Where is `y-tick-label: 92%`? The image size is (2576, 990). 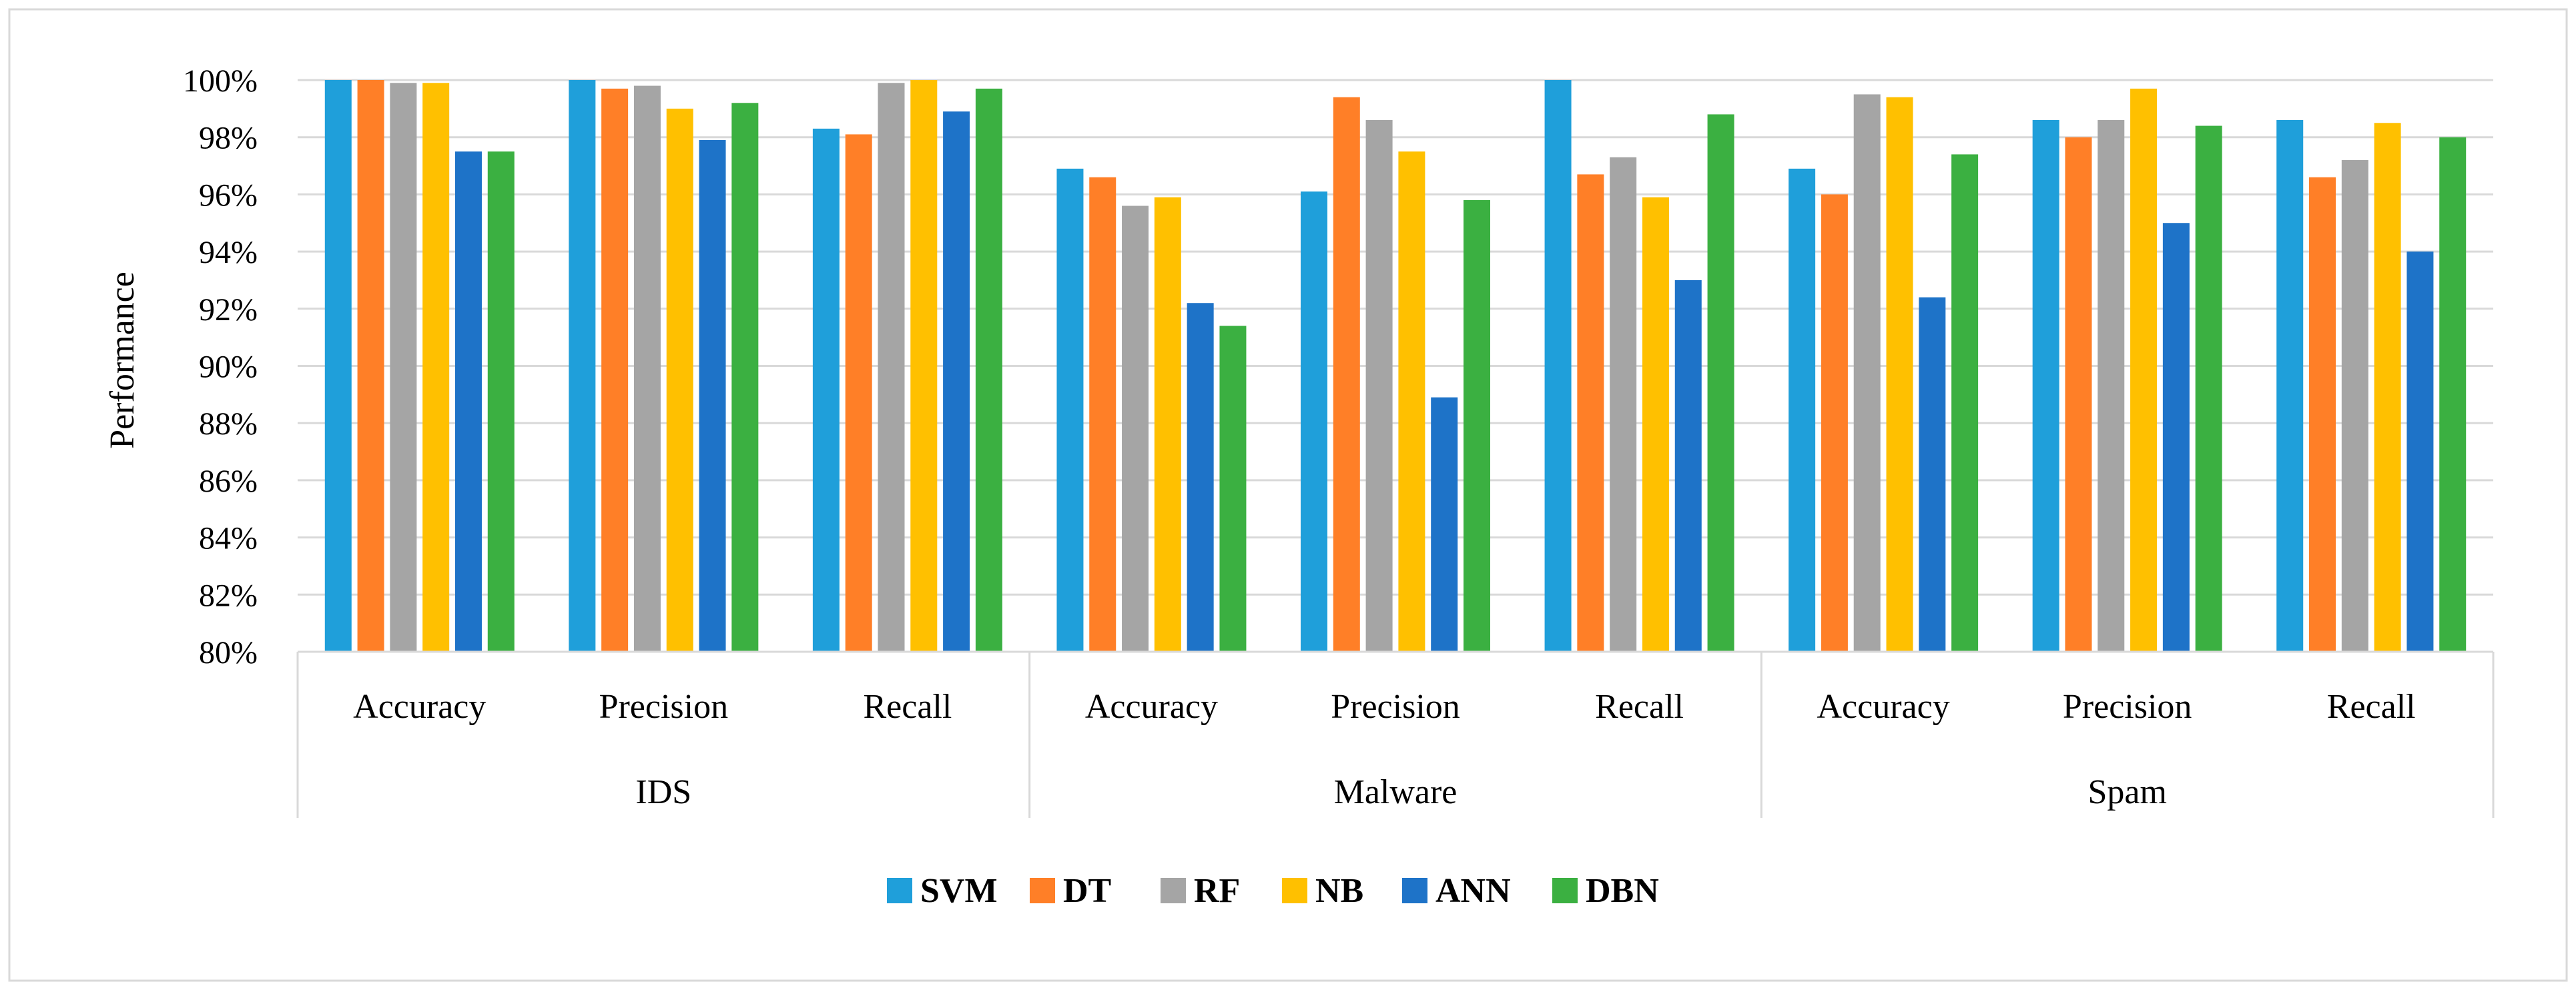 y-tick-label: 92% is located at coordinates (228, 310).